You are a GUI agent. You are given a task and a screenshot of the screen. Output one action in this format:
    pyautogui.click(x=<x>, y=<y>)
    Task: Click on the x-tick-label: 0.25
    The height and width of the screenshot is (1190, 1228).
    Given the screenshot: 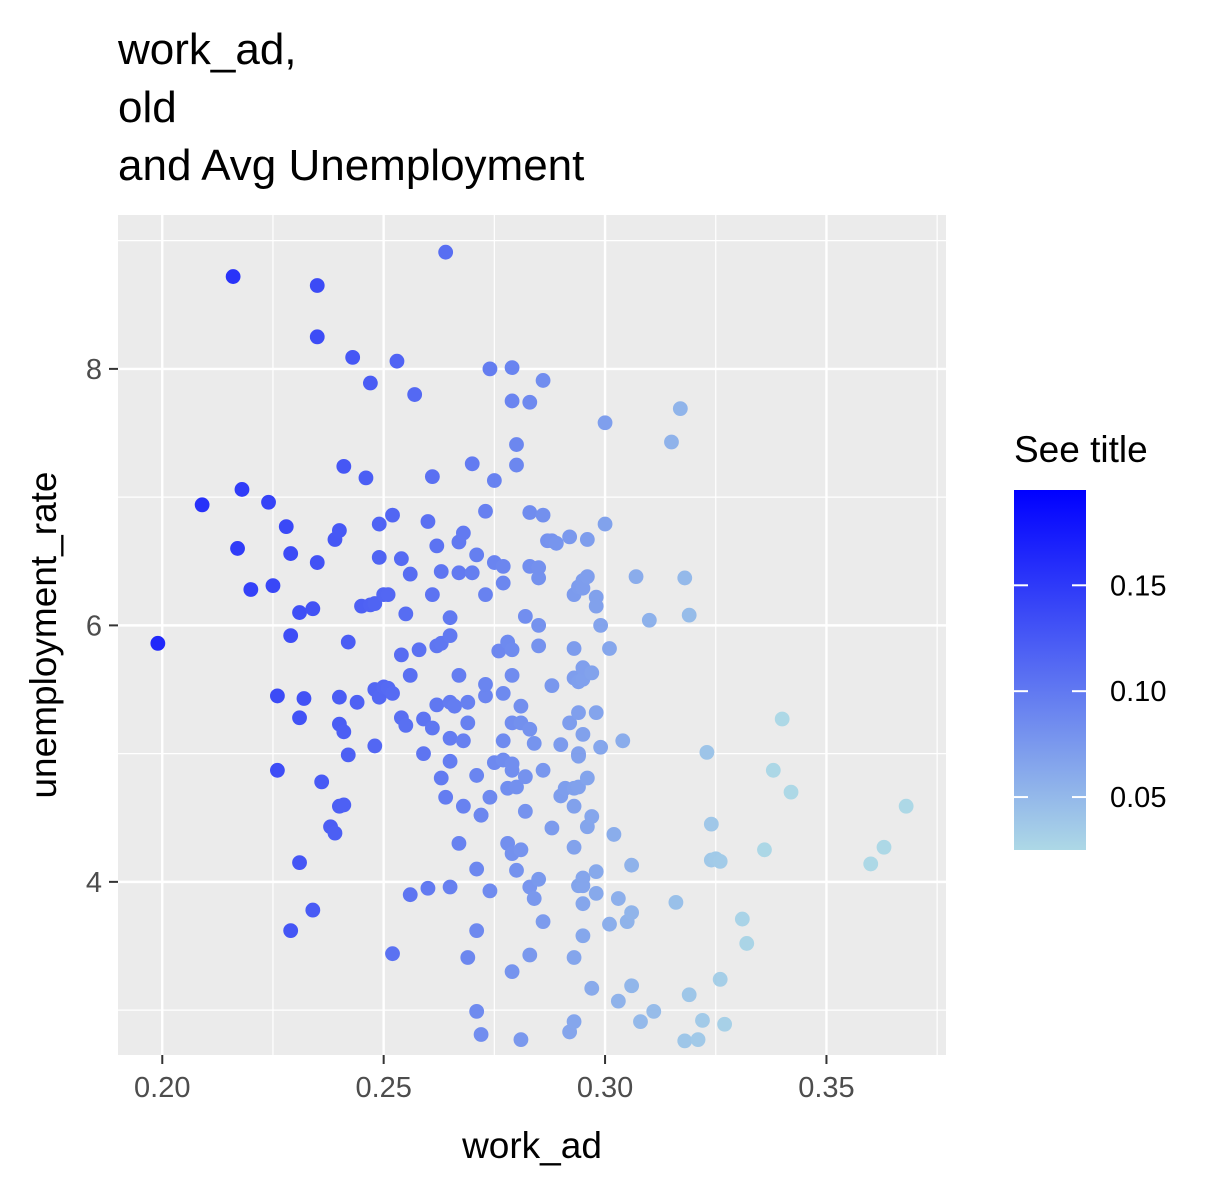 What is the action you would take?
    pyautogui.click(x=383, y=1088)
    